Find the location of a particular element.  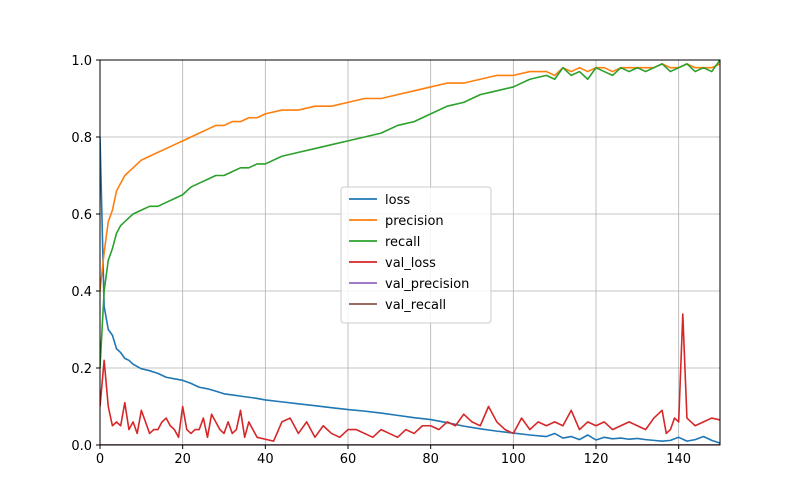

x-tick-label: 140 is located at coordinates (678, 459).